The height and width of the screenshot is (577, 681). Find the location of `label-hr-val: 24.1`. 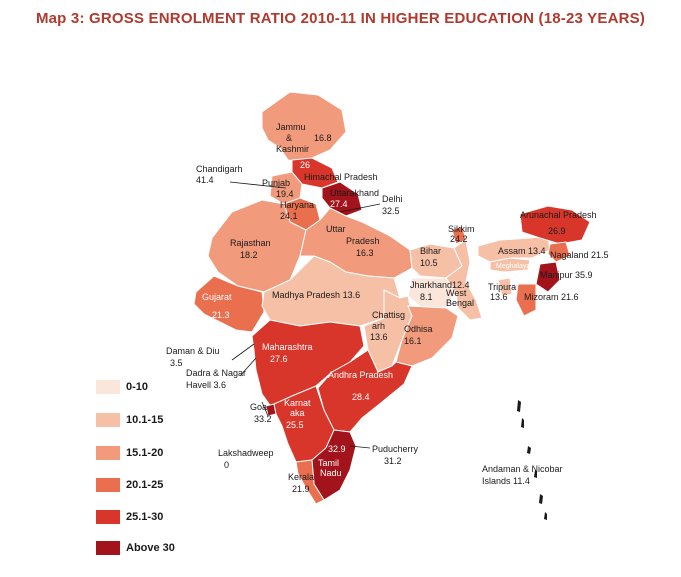

label-hr-val: 24.1 is located at coordinates (289, 216).